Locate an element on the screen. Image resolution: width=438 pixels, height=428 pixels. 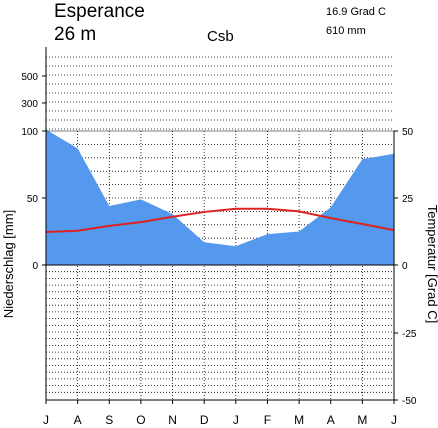
left-tick-label: 300 is located at coordinates (29, 104).